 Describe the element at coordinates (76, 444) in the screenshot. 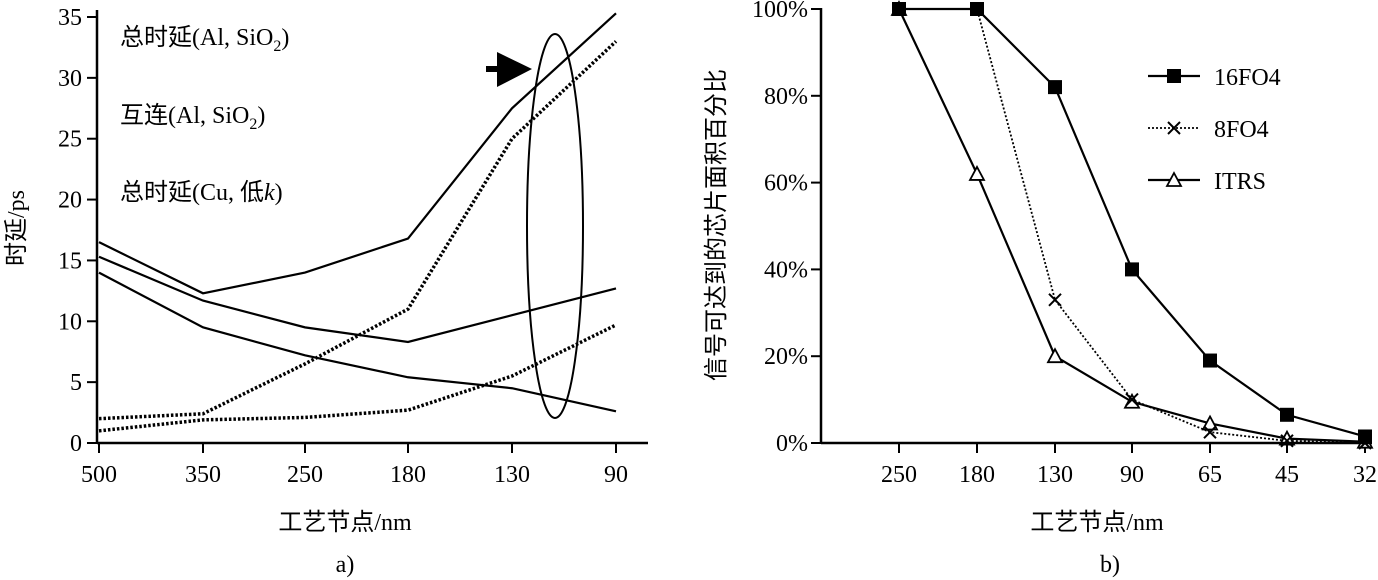

I see `a-y-tick-label: 0` at that location.